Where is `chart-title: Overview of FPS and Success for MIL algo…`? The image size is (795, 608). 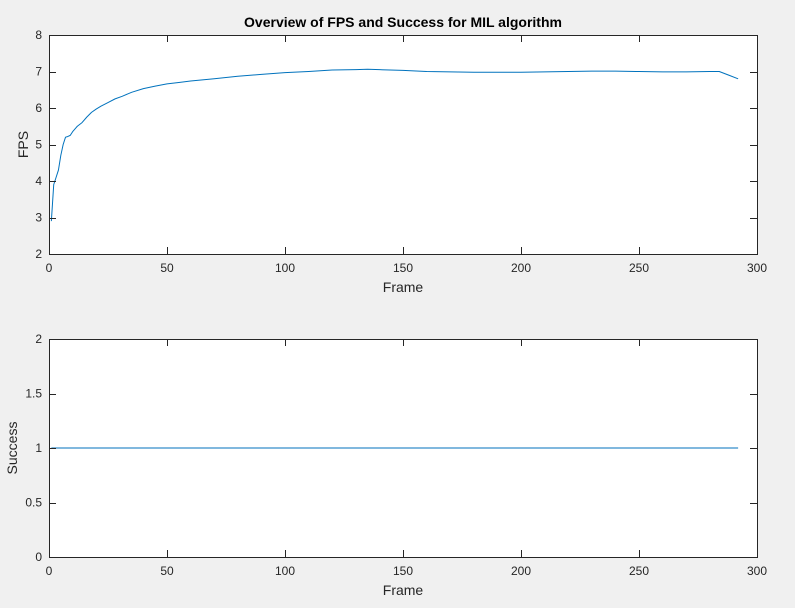
chart-title: Overview of FPS and Success for MIL algo… is located at coordinates (403, 22).